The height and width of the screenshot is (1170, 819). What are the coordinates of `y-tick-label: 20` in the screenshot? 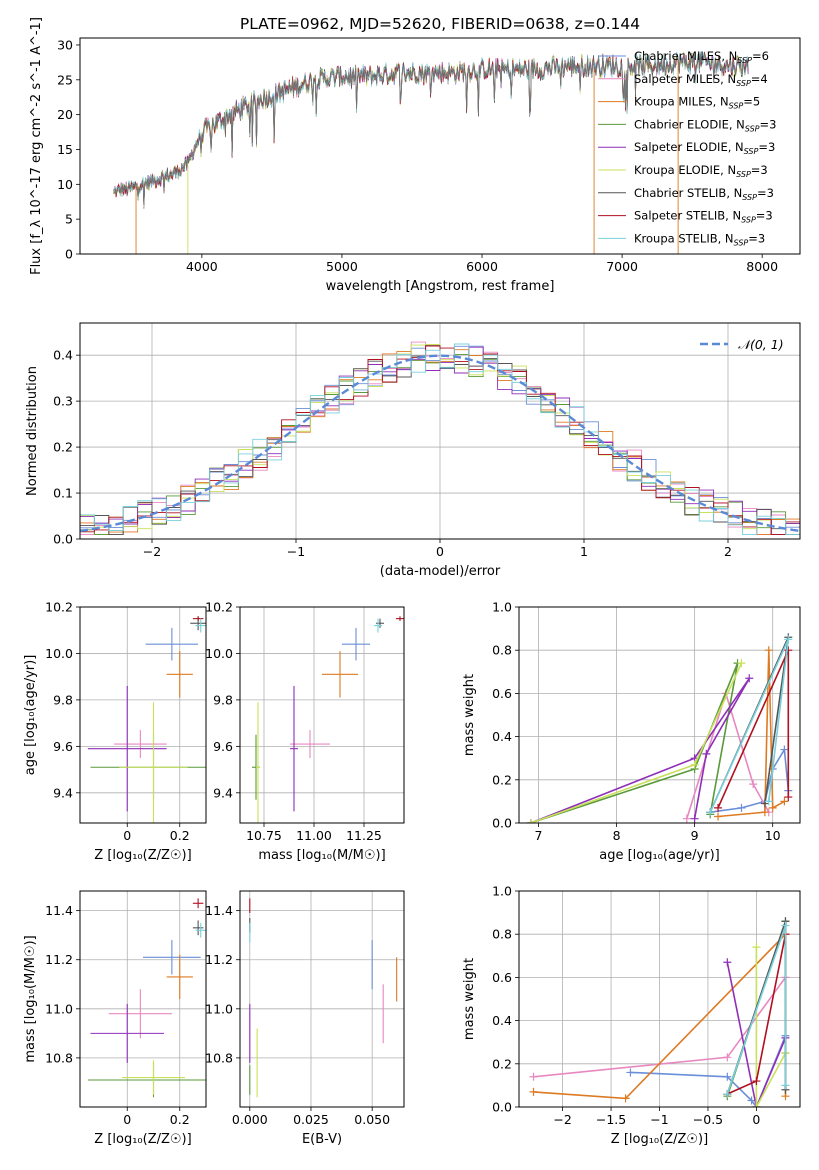 It's located at (65, 114).